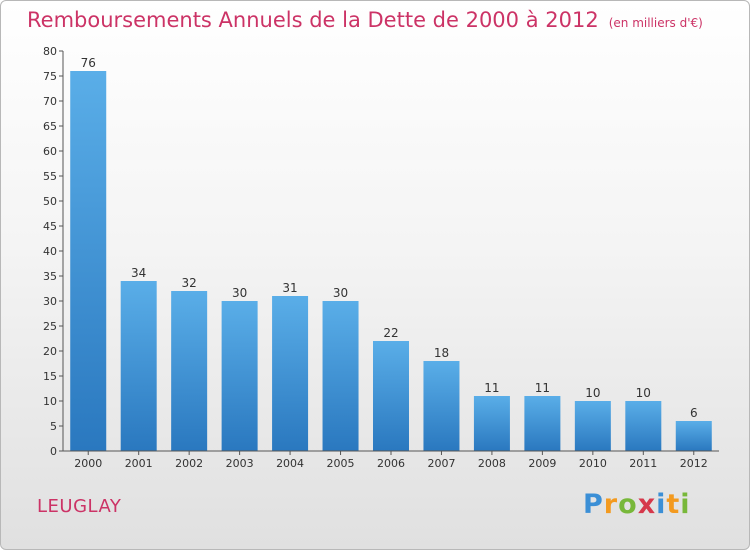 Image resolution: width=750 pixels, height=550 pixels. I want to click on bar-2004, so click(290, 373).